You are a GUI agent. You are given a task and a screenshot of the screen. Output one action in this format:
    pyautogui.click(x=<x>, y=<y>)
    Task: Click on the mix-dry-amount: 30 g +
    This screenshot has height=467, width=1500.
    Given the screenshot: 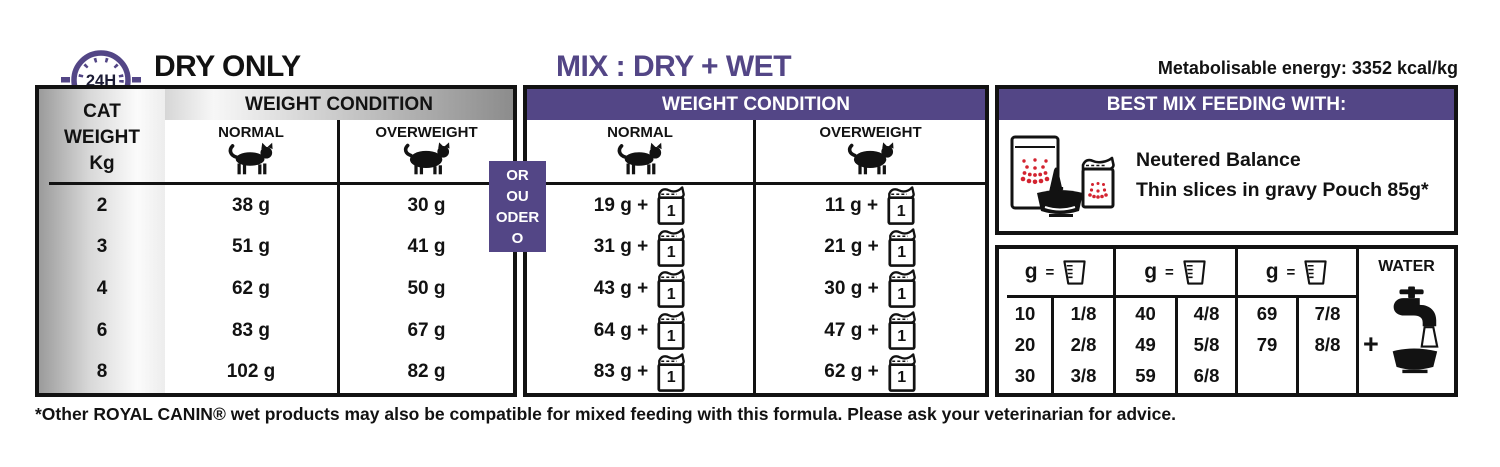 What is the action you would take?
    pyautogui.click(x=851, y=288)
    